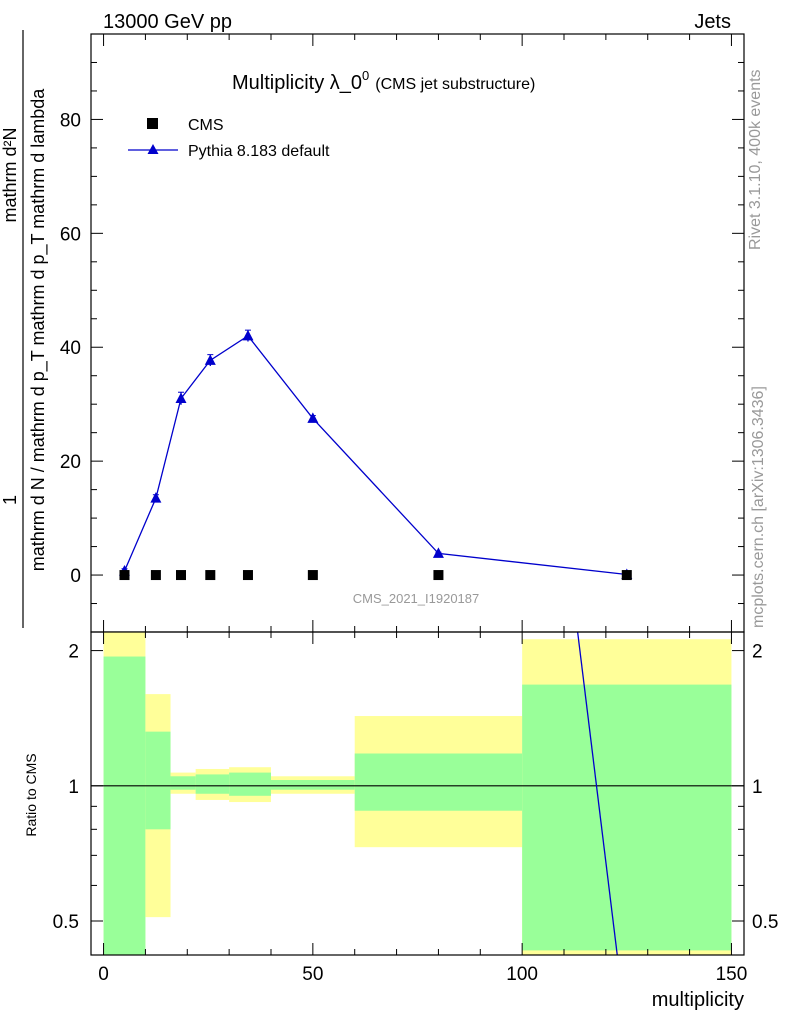 The image size is (786, 1029). Describe the element at coordinates (152, 123) in the screenshot. I see `legend-cms-marker` at that location.